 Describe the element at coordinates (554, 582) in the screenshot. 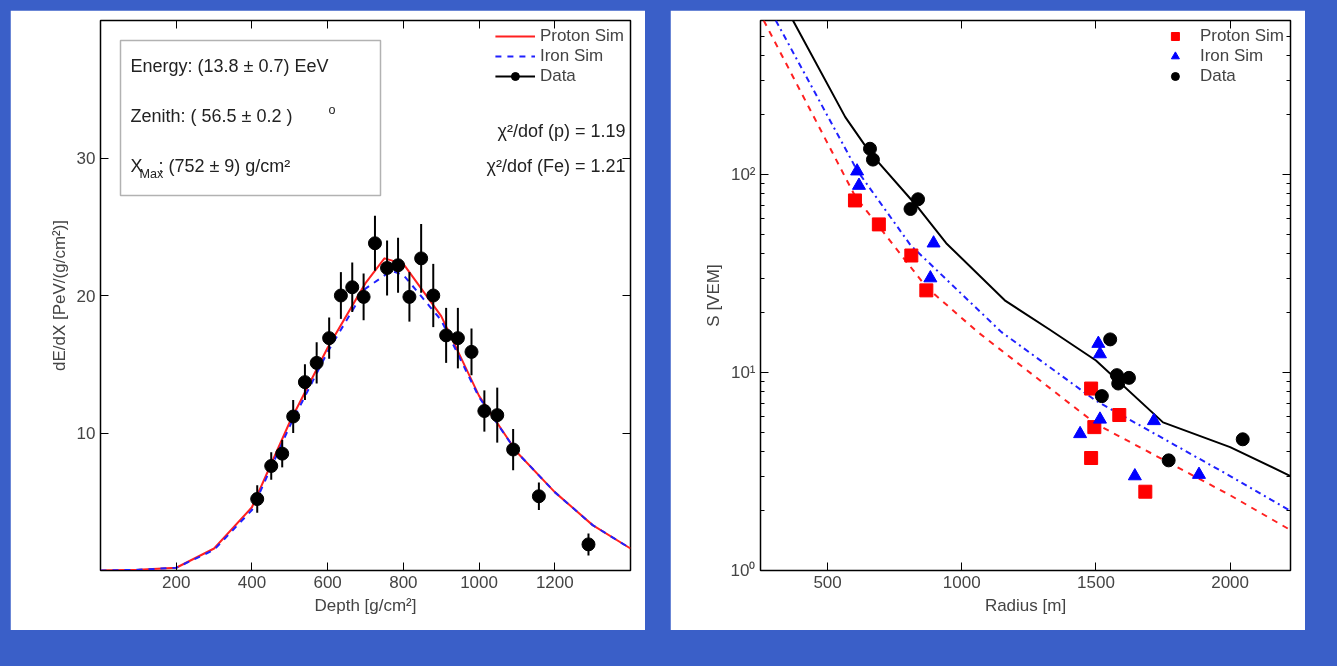

I see `x-tick-label: 1200` at that location.